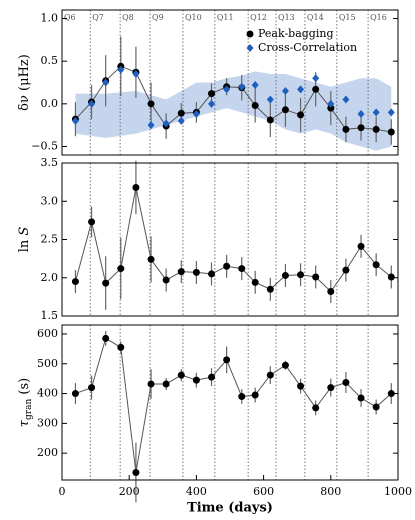 This screenshot has height=520, width=415. What do you see at coordinates (24, 388) in the screenshot?
I see `y-axis-label-part: (s)` at bounding box center [24, 388].